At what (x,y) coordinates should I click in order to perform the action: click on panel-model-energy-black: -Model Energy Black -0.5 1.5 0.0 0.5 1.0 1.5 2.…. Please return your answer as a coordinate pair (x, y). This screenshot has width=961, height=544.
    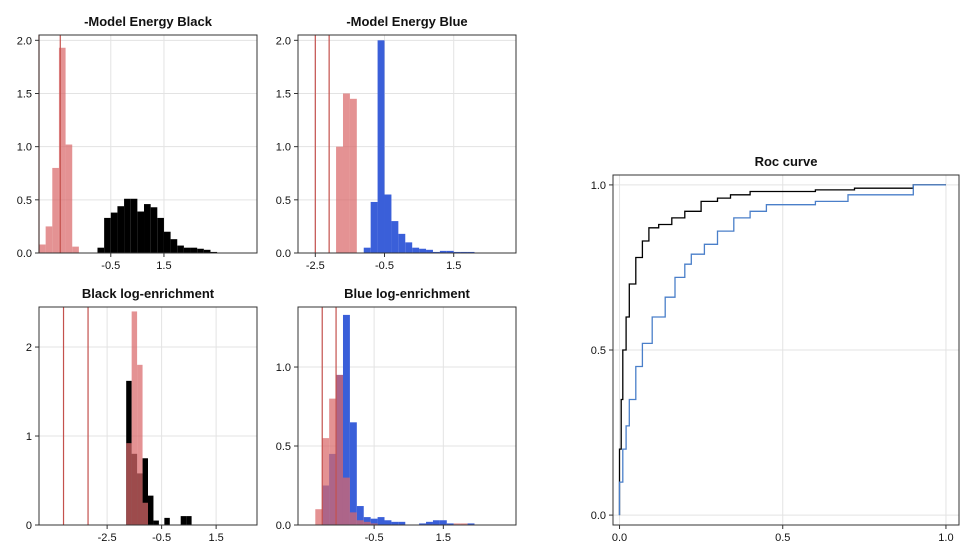
    Looking at the image, I should click on (137, 143).